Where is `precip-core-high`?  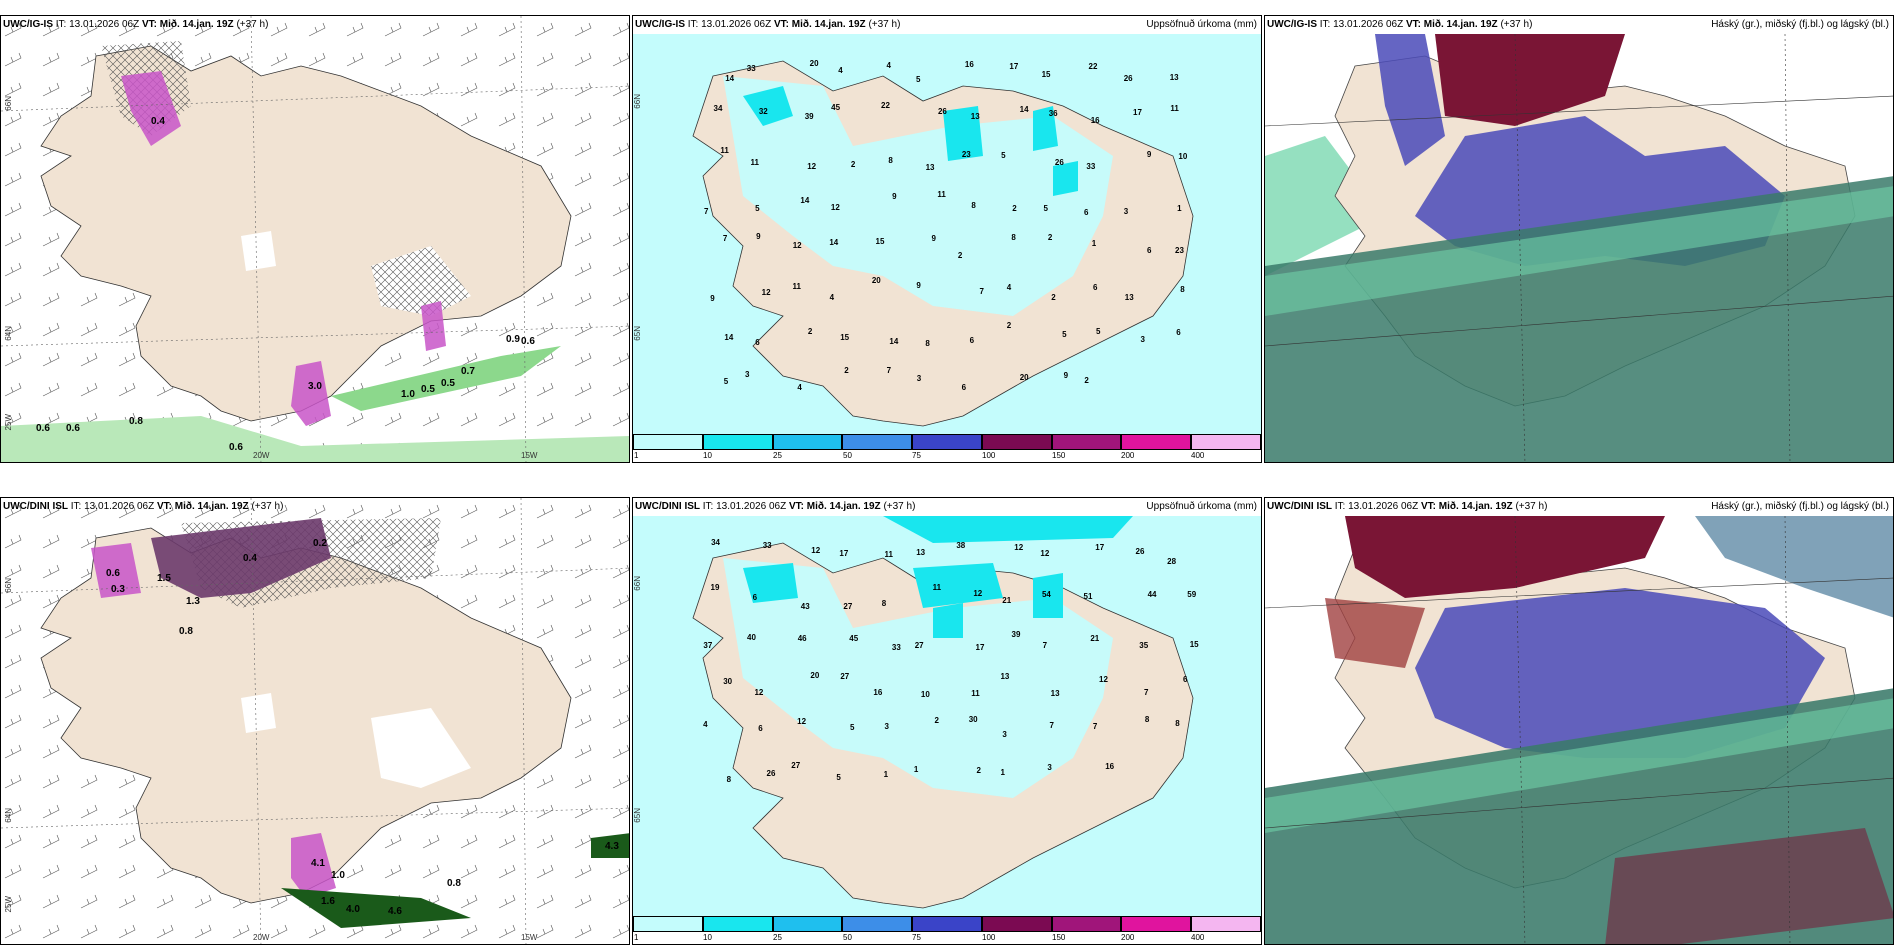
precip-core-high is located at coordinates (910, 141).